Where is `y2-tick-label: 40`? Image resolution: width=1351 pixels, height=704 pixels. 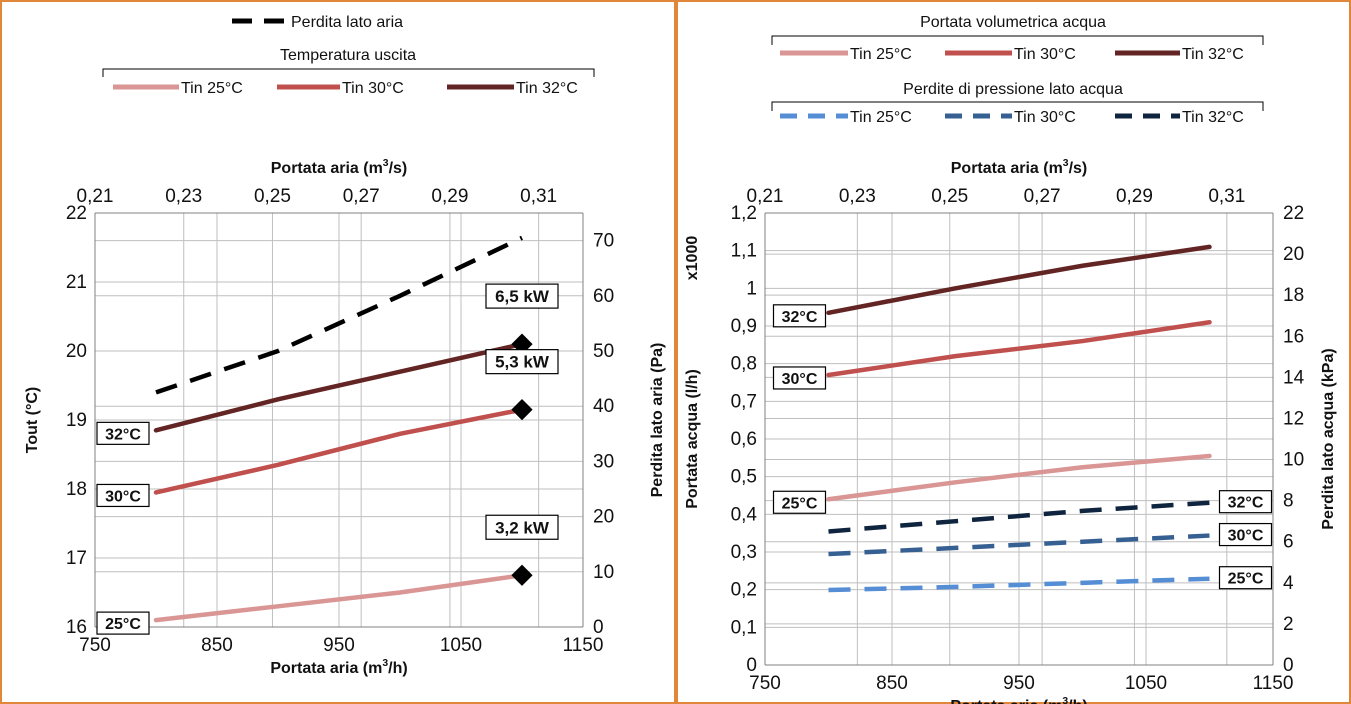 y2-tick-label: 40 is located at coordinates (603, 406).